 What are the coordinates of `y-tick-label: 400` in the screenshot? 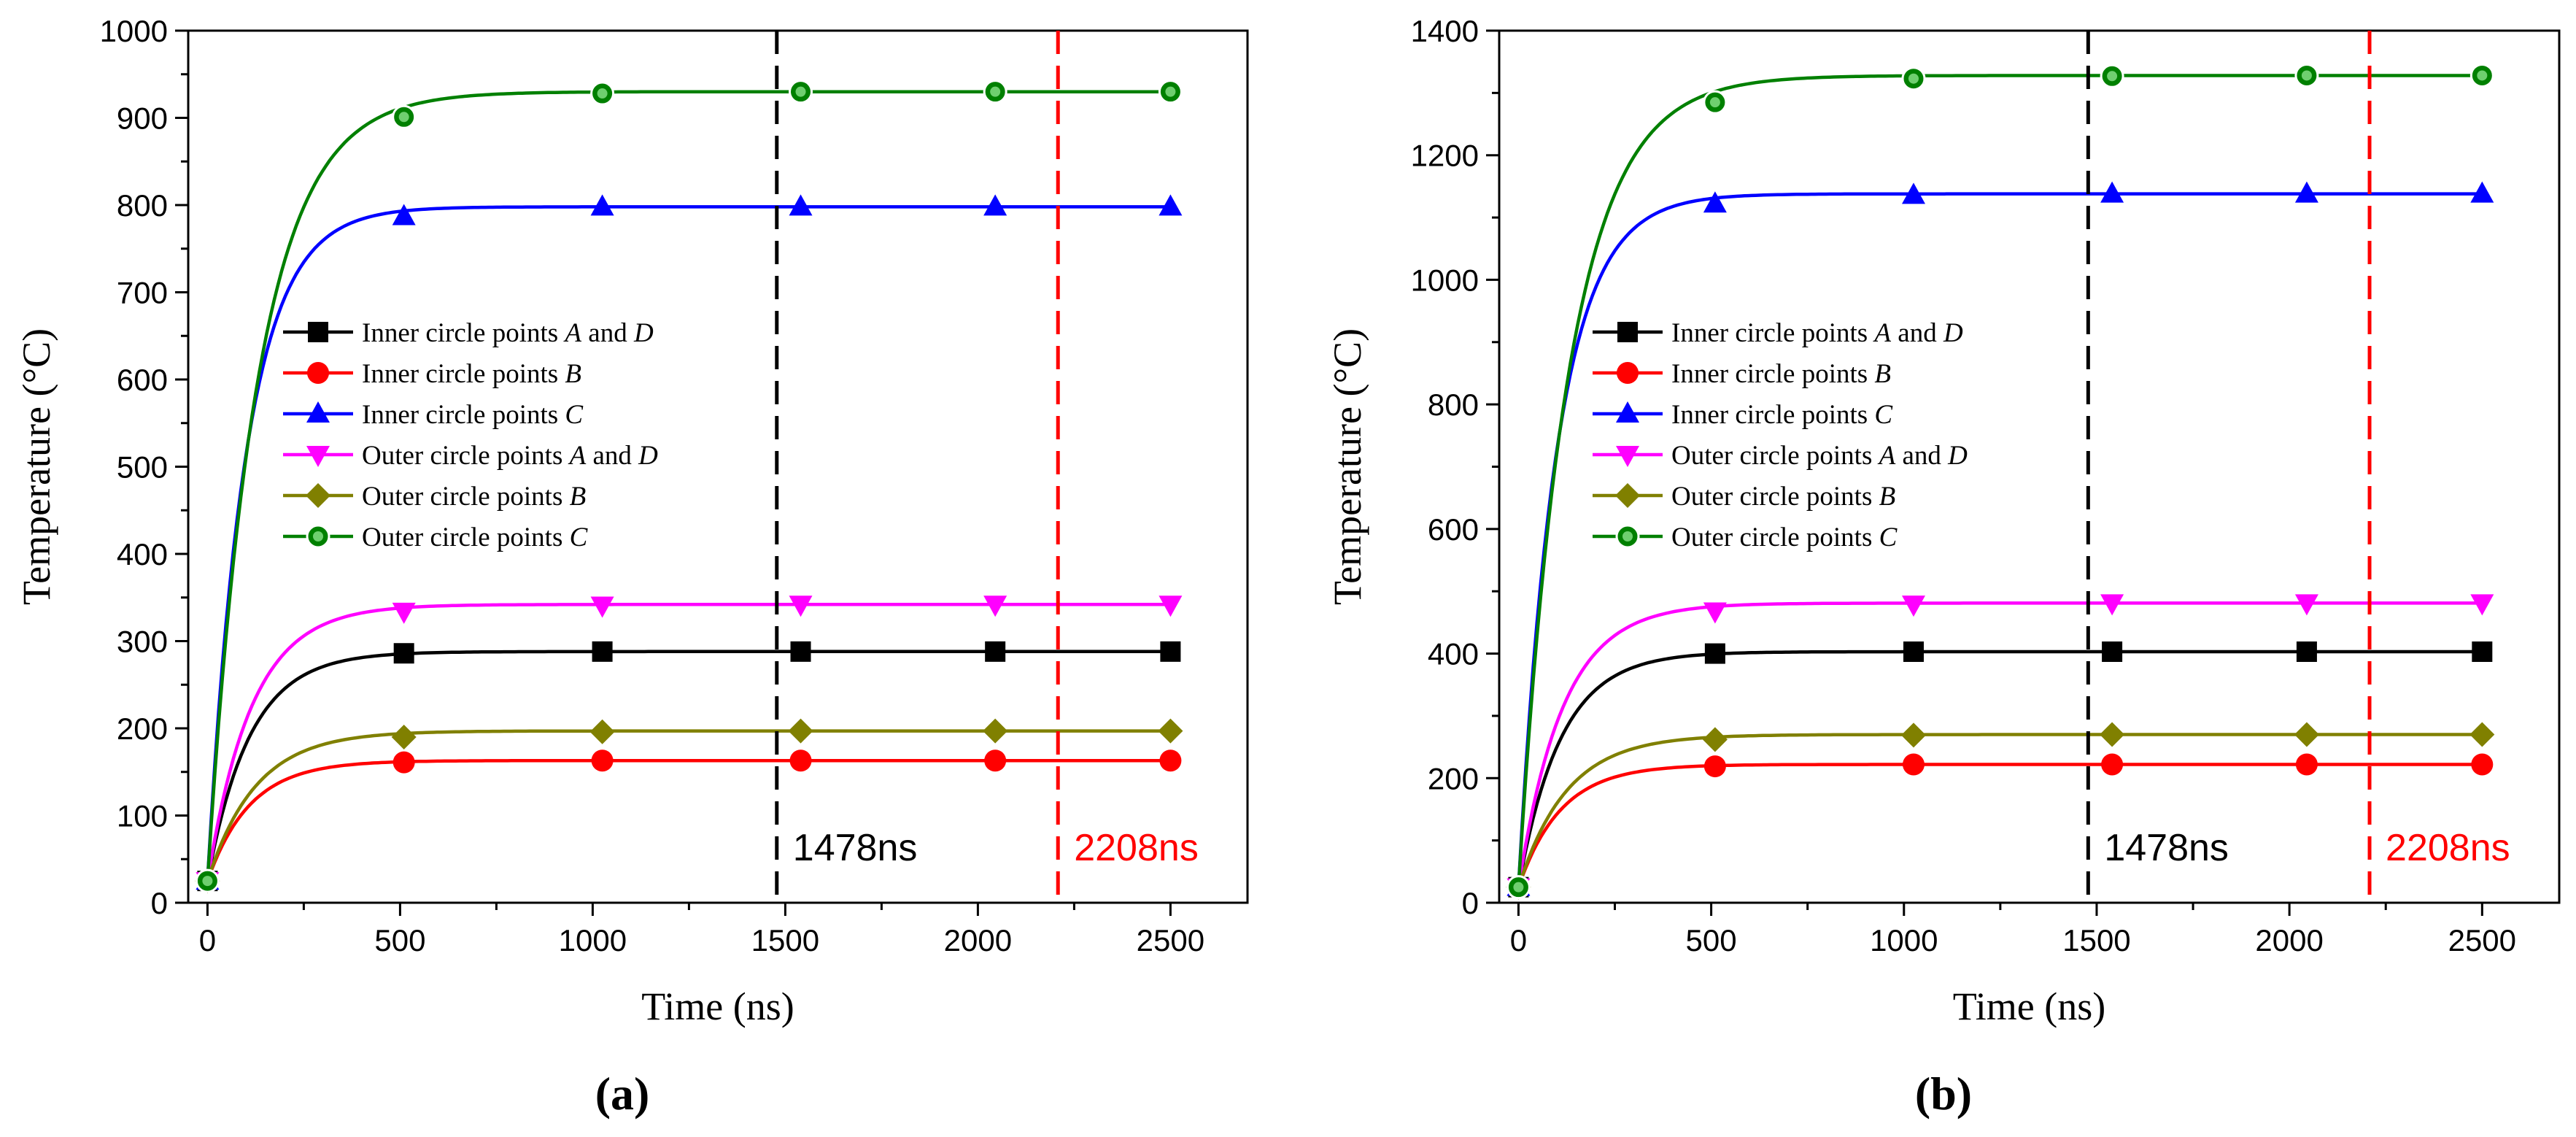 It's located at (1453, 654).